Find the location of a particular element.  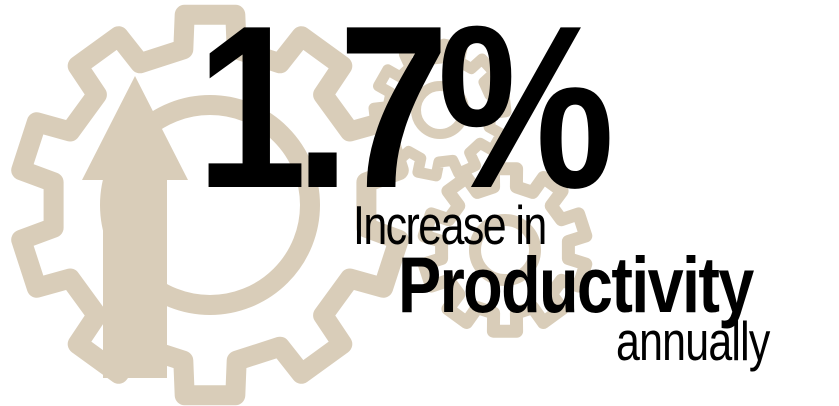

small-gear-top-icon is located at coordinates (440, 110).